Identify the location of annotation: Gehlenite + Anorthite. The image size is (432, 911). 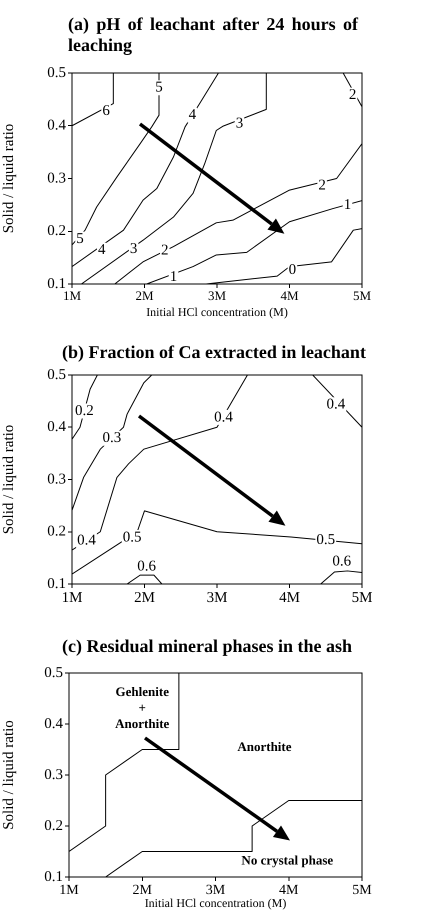
(142, 708).